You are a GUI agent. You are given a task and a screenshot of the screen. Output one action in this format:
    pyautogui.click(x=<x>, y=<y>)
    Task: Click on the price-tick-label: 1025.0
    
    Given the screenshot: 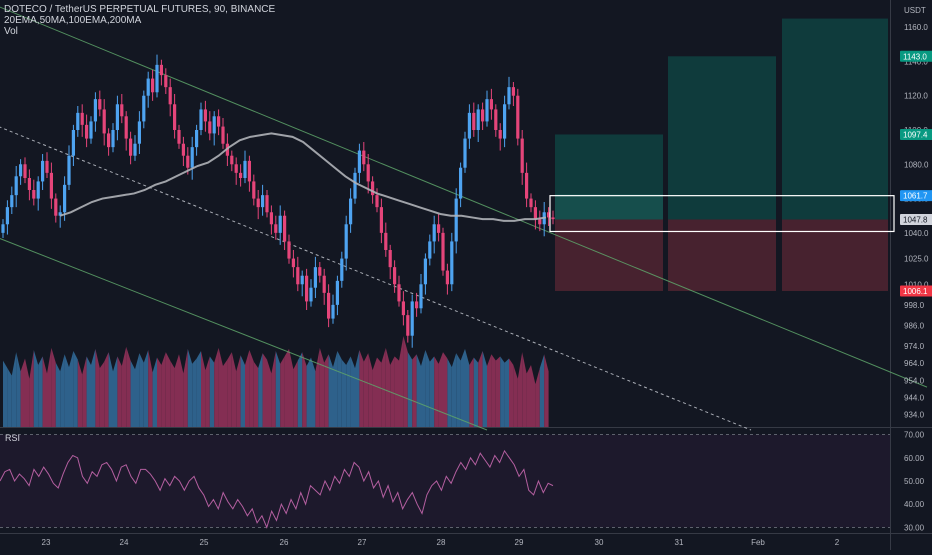 What is the action you would take?
    pyautogui.click(x=916, y=259)
    